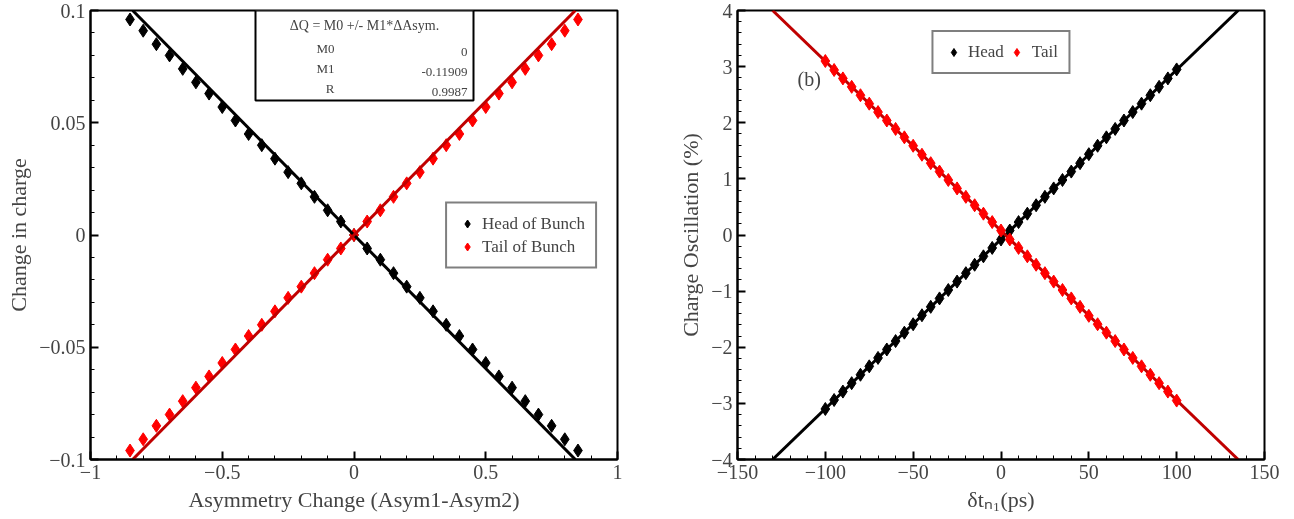  I want to click on y-tick-label: 0.05, so click(68, 122).